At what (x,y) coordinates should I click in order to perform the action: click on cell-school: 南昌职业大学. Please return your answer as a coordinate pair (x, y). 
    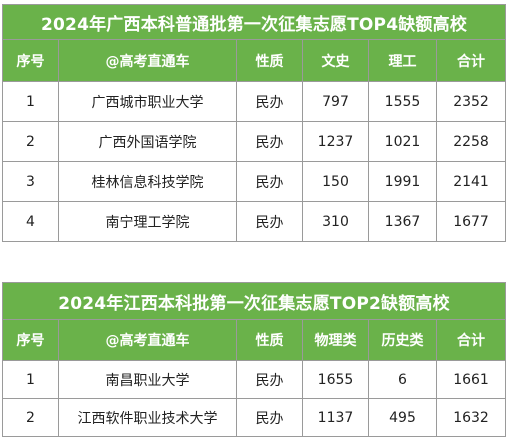
    Looking at the image, I should click on (147, 379).